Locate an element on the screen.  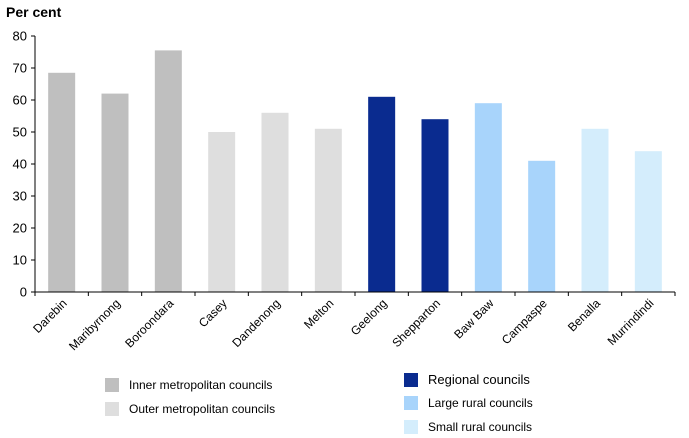
bar-benalla is located at coordinates (595, 210).